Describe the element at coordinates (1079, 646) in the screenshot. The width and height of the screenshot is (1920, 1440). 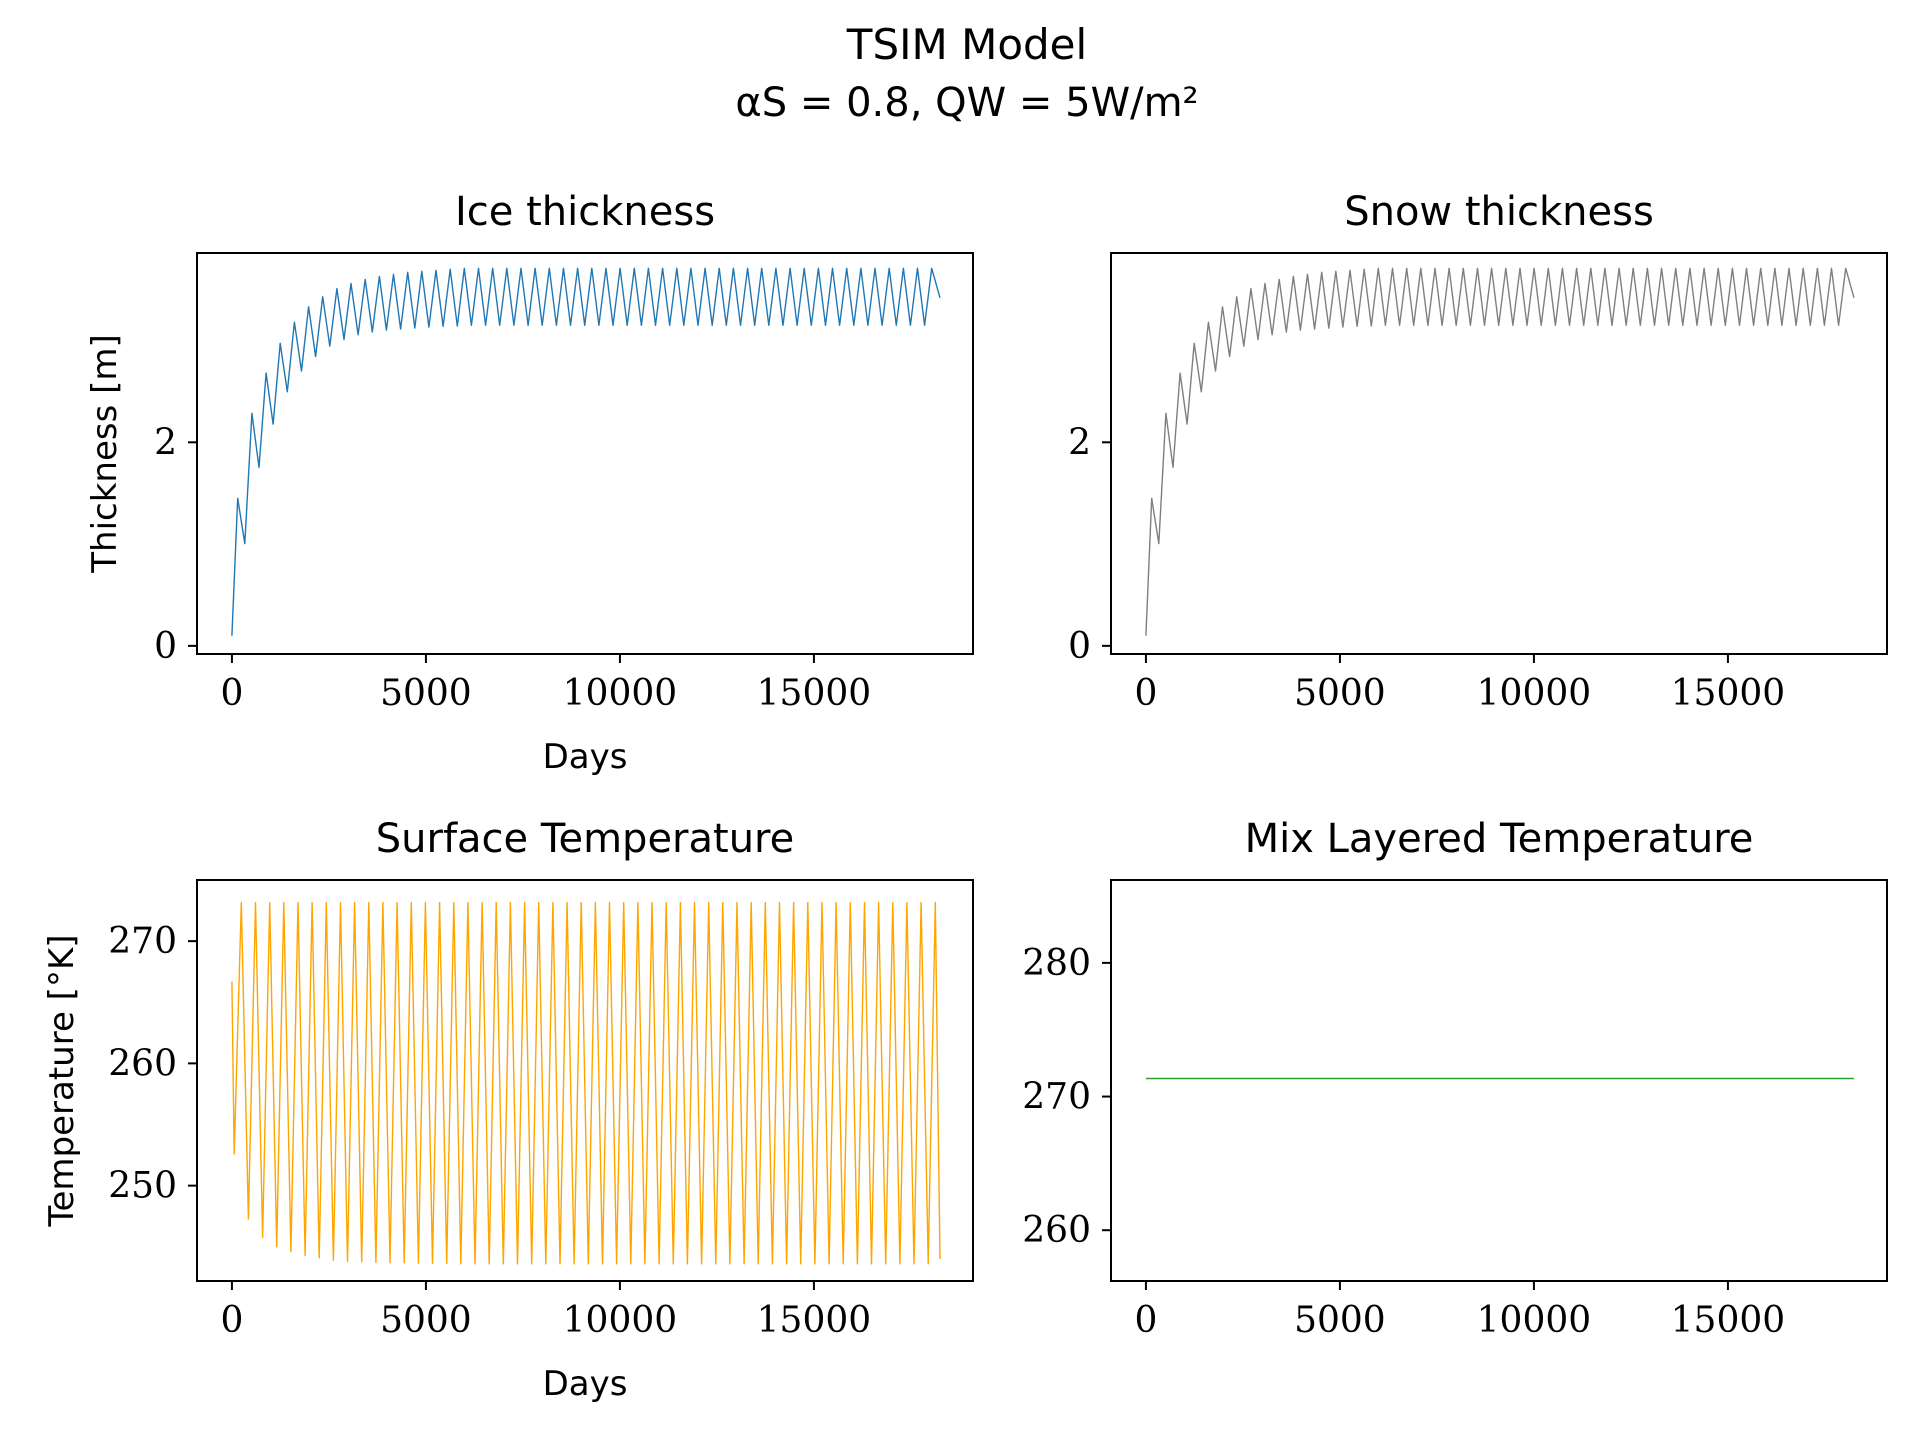
I see `snow-thickness-y-tick-label: 0` at that location.